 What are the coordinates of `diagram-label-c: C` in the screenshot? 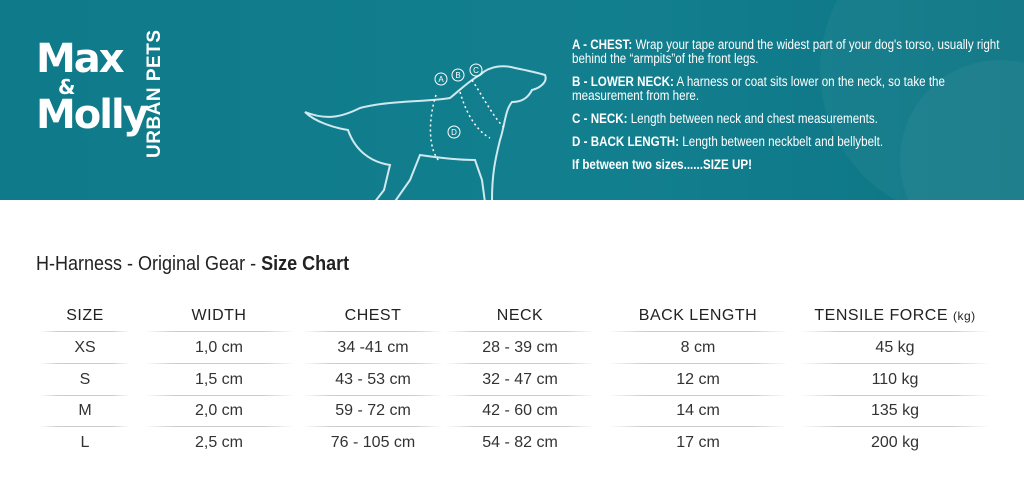 It's located at (476, 70).